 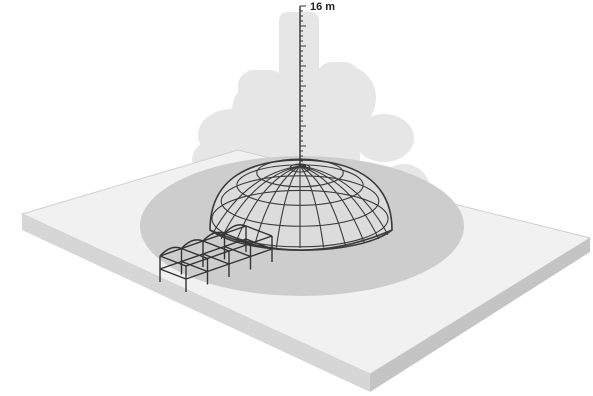 I want to click on dome-grid, so click(x=300, y=203).